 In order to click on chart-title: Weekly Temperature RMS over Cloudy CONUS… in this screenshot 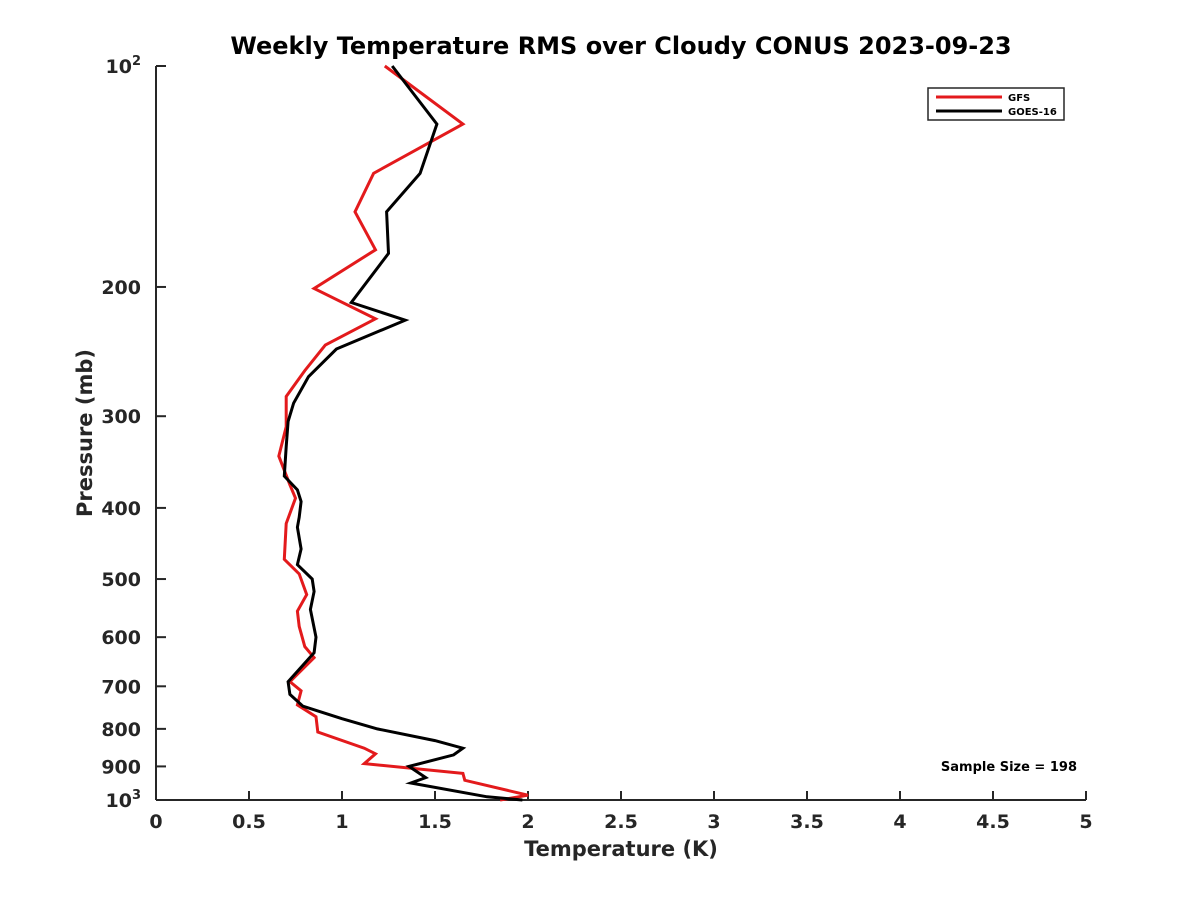, I will do `click(620, 46)`.